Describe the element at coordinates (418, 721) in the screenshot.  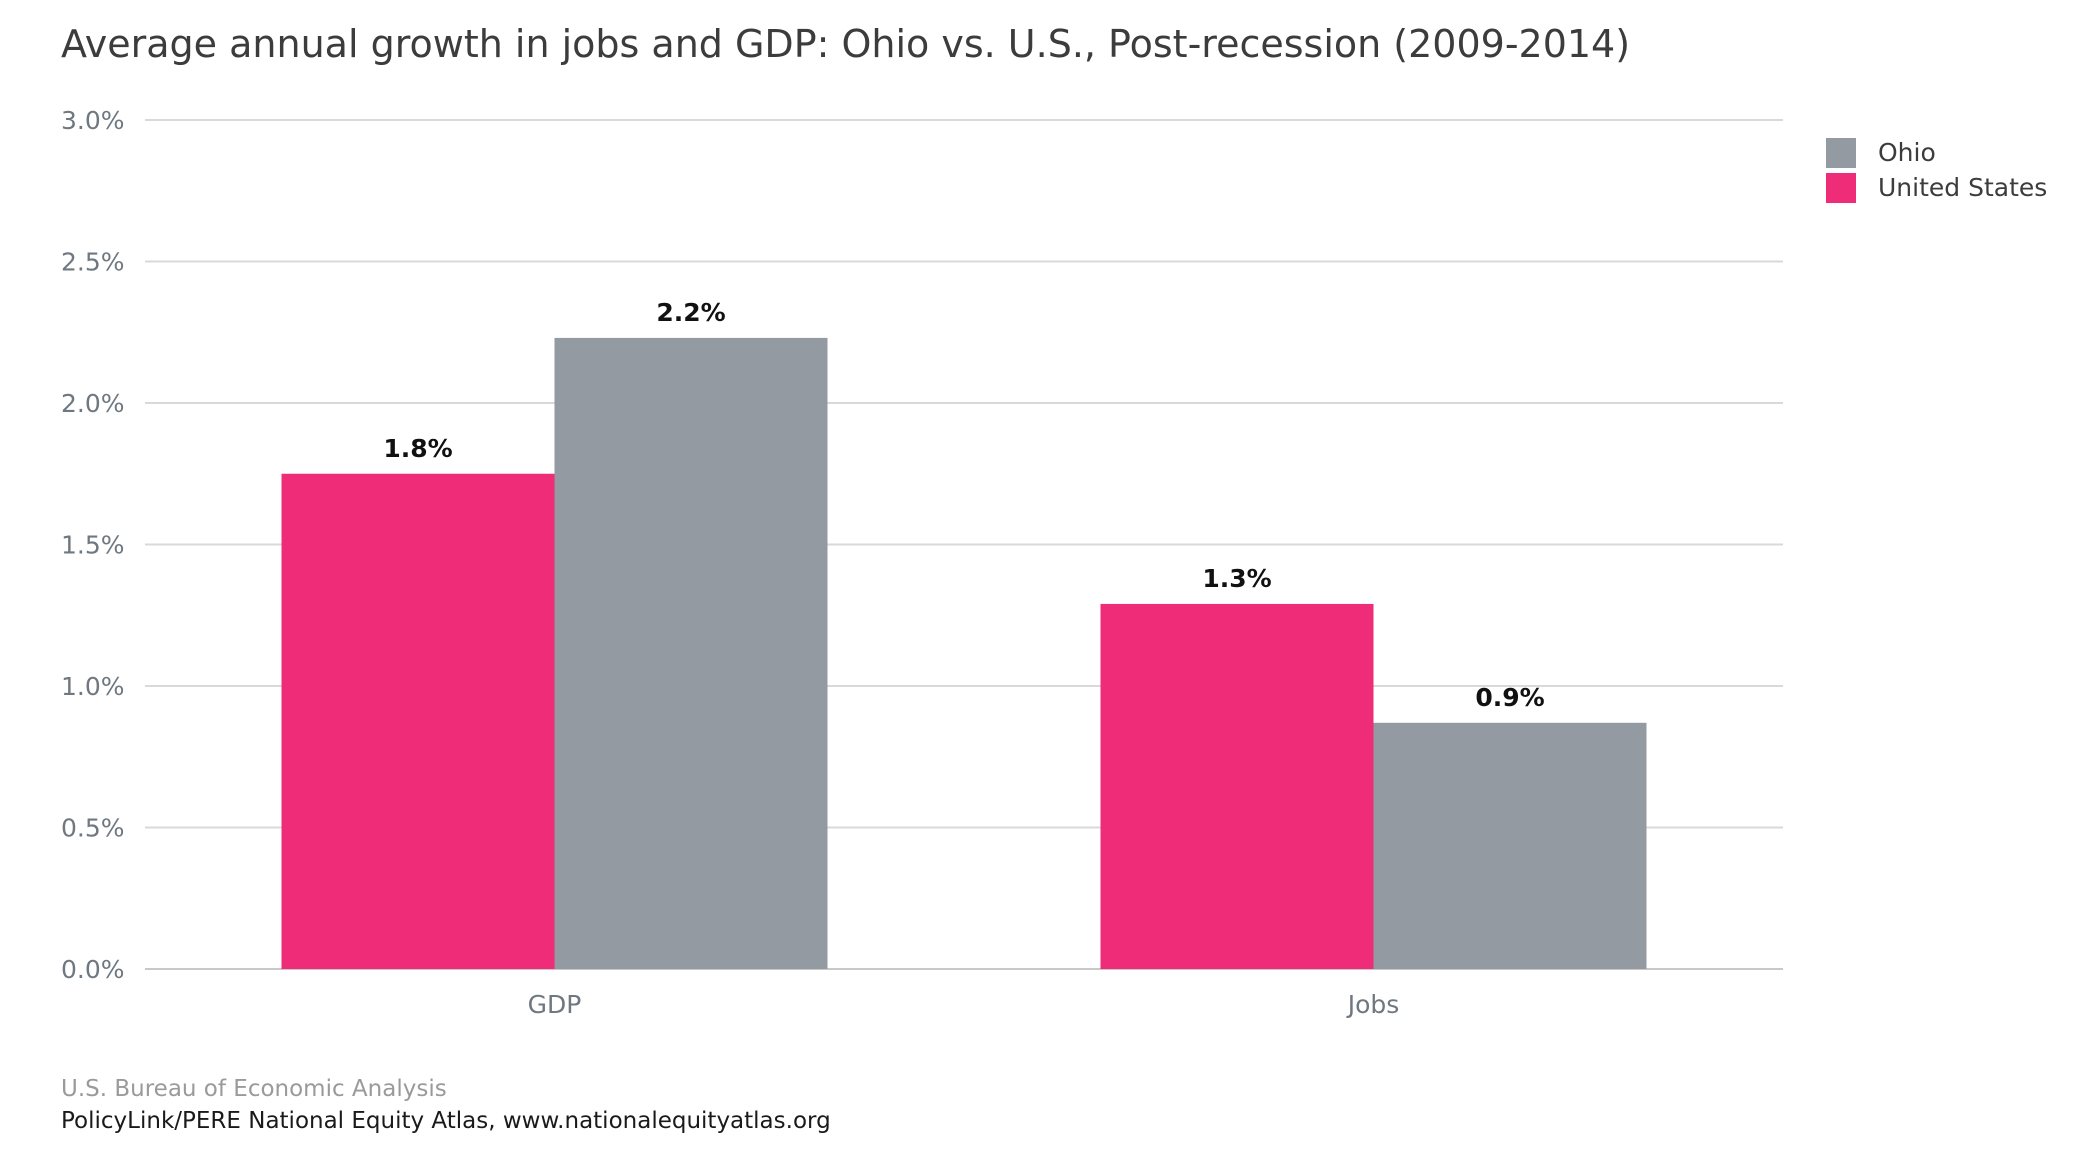
I see `bar-united-states-gdp` at that location.